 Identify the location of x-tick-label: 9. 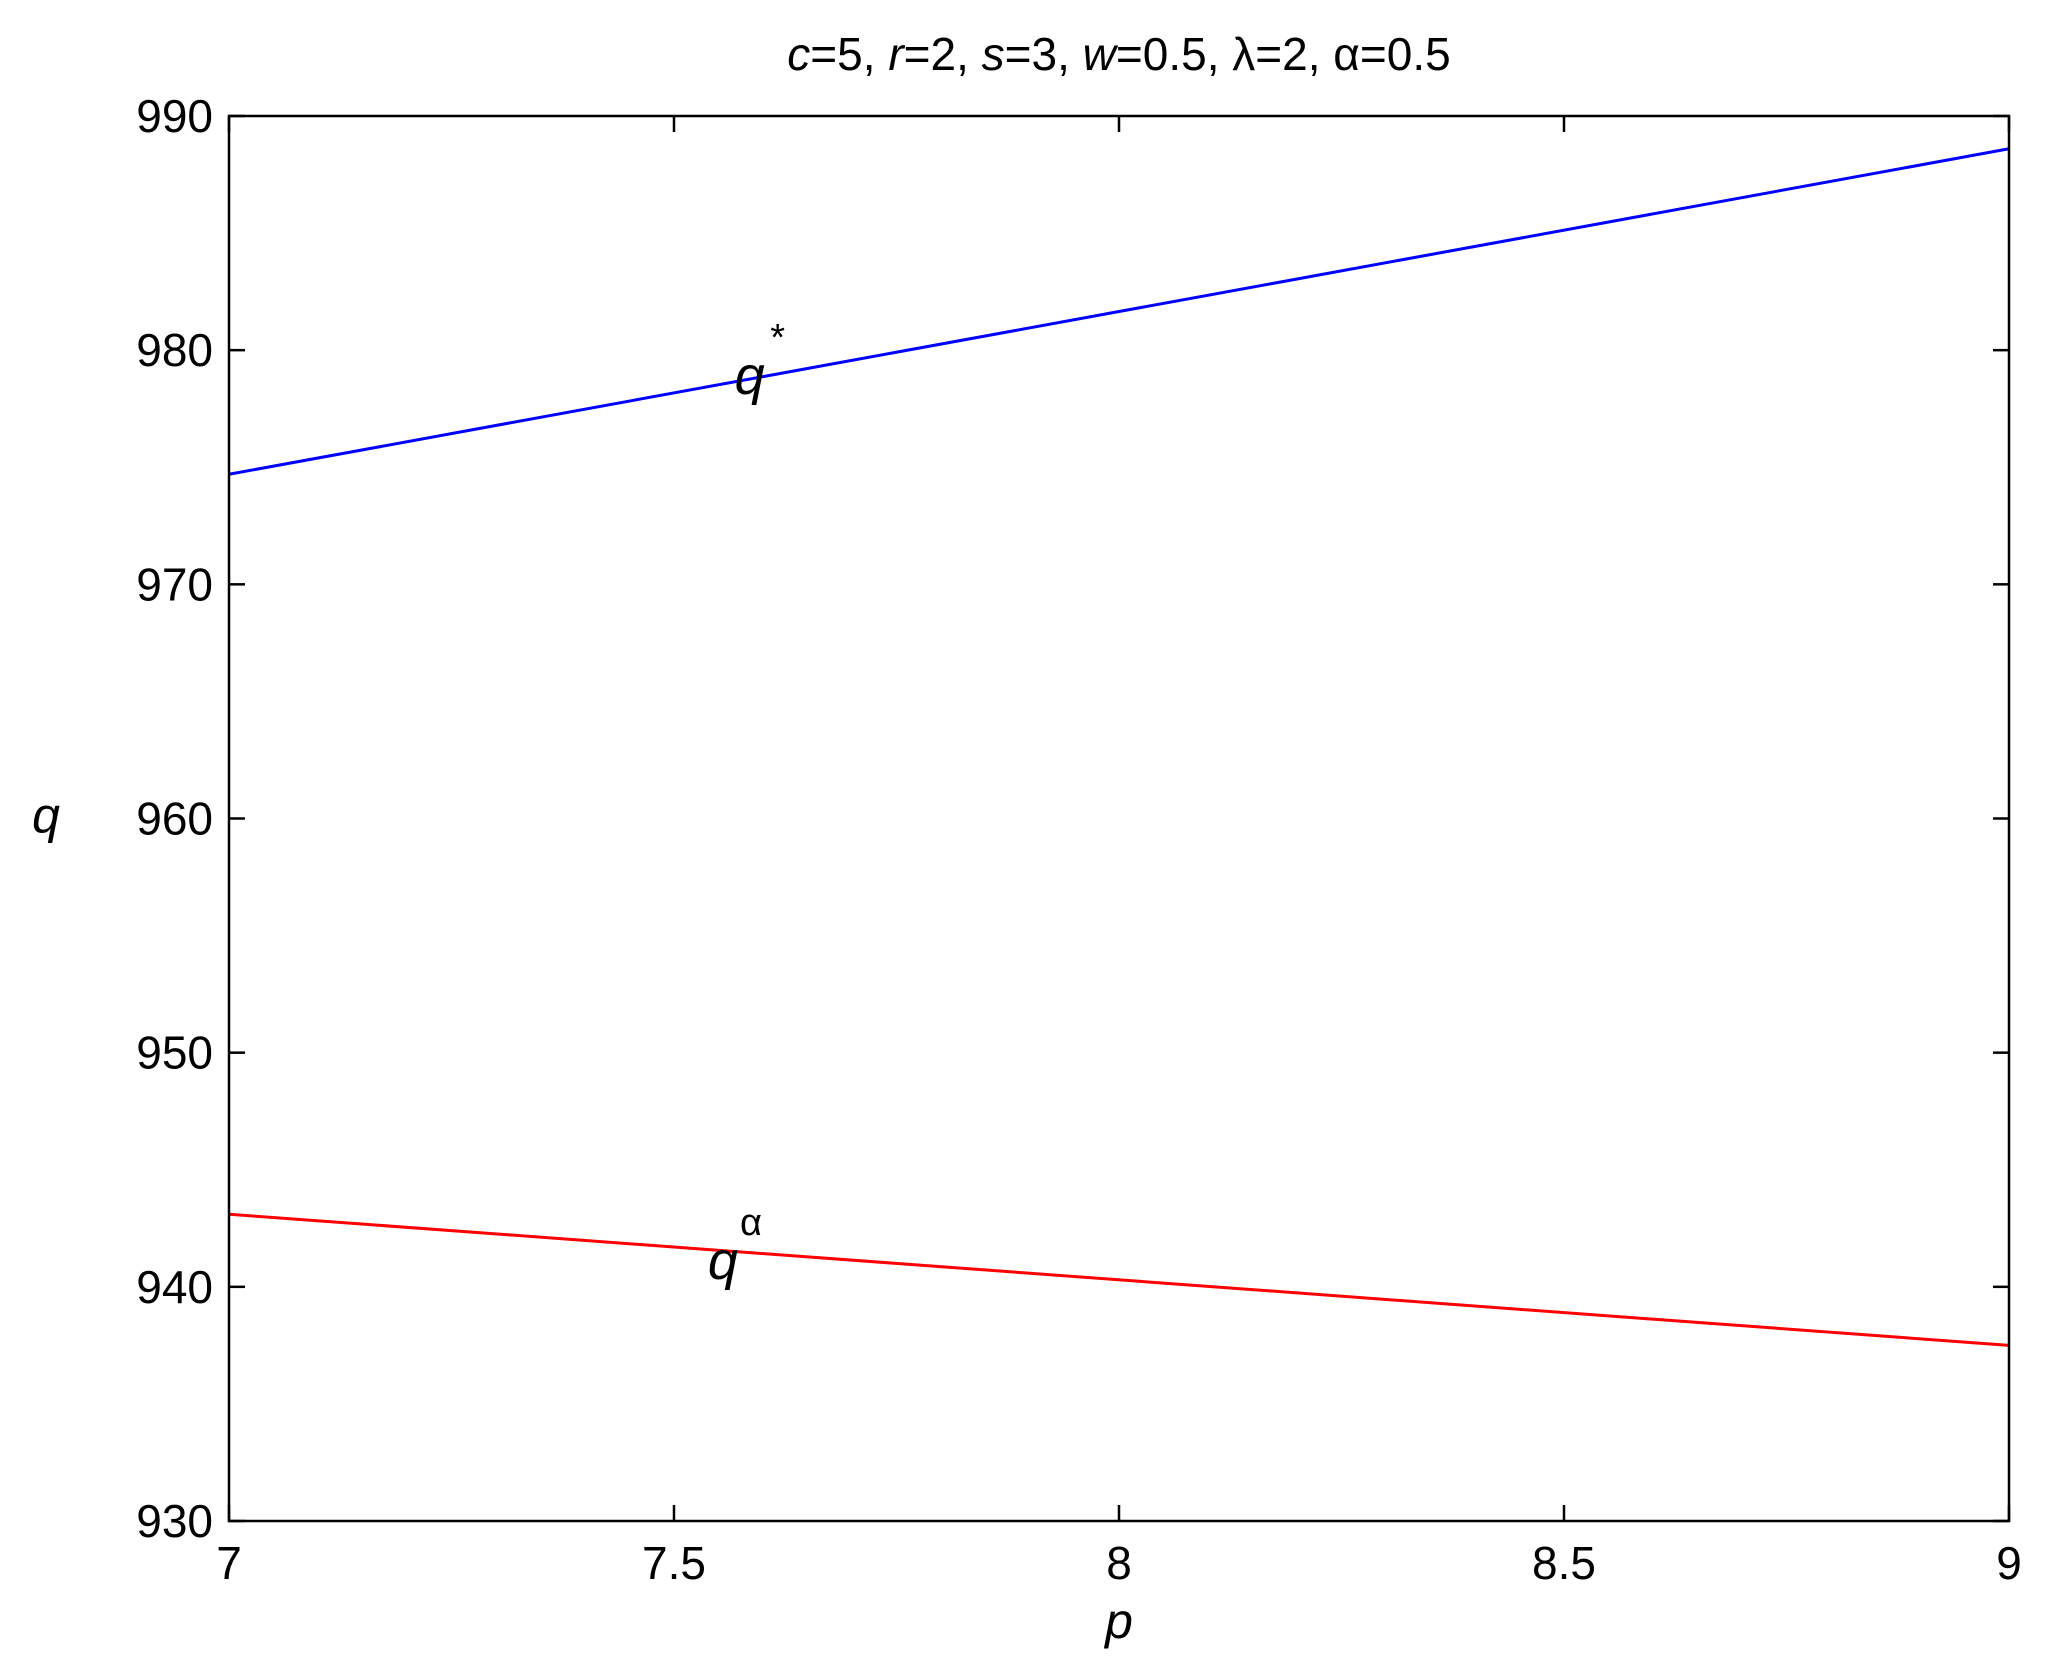
(2009, 1563).